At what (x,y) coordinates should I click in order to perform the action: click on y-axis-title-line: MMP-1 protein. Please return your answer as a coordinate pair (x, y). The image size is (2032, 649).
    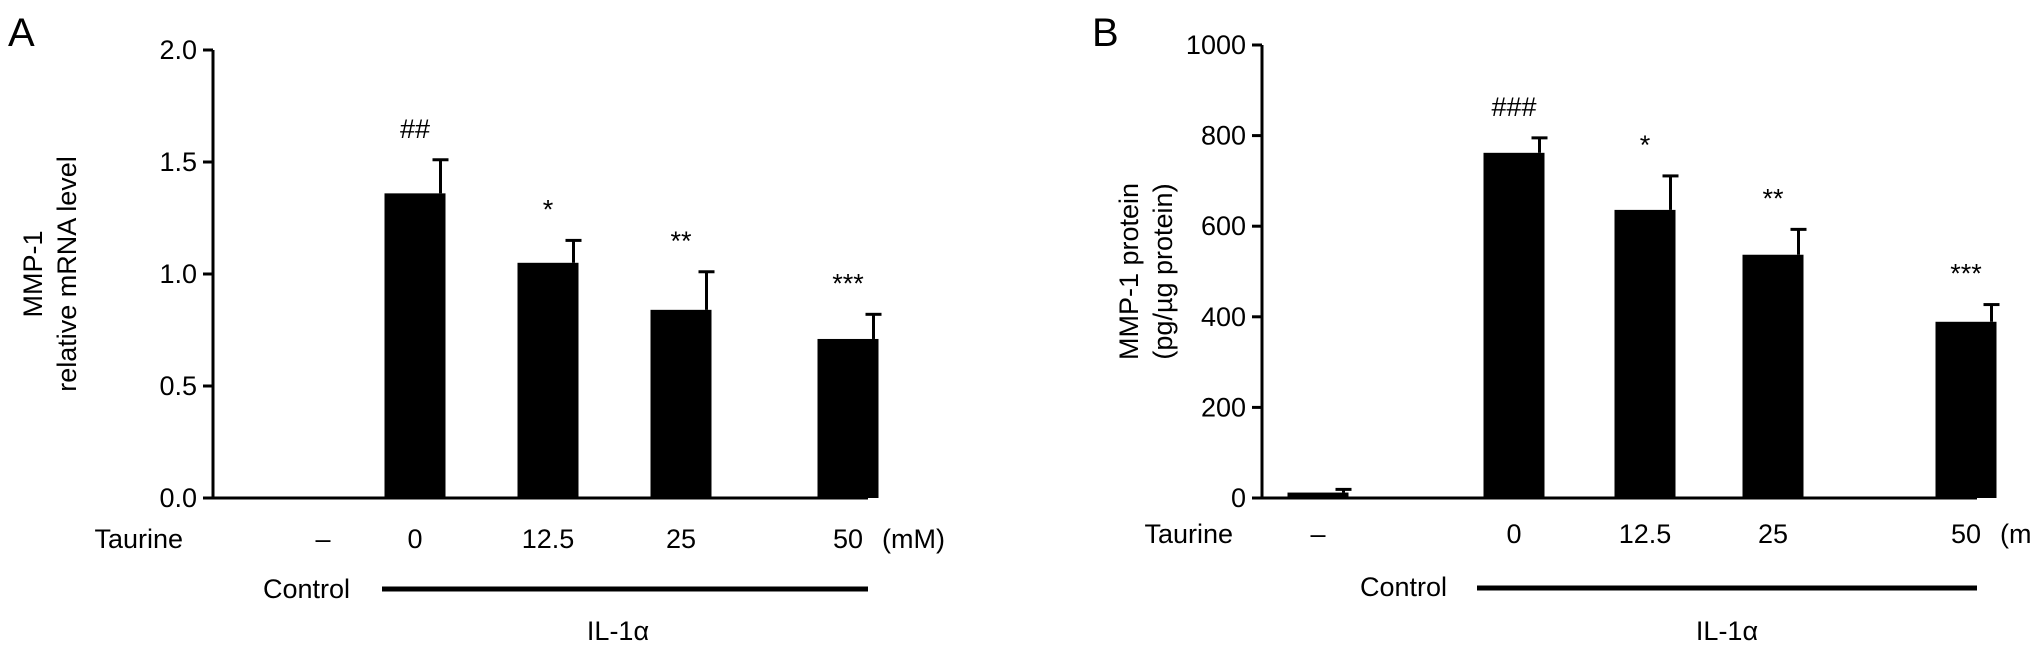
    Looking at the image, I should click on (1129, 271).